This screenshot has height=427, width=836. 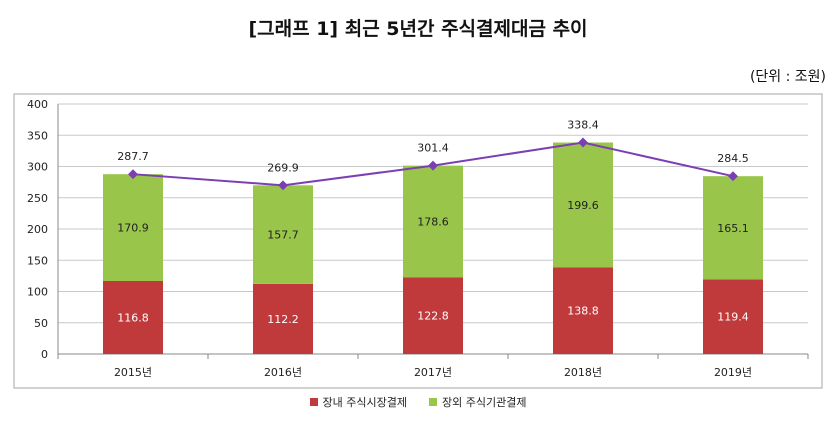 I want to click on legend-label-bottom: 장내 주식시장결제, so click(x=364, y=402).